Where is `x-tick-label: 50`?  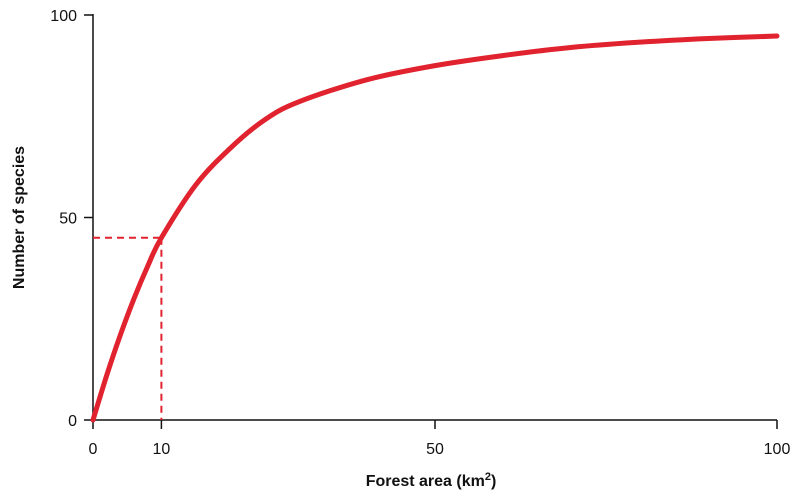
x-tick-label: 50 is located at coordinates (435, 449).